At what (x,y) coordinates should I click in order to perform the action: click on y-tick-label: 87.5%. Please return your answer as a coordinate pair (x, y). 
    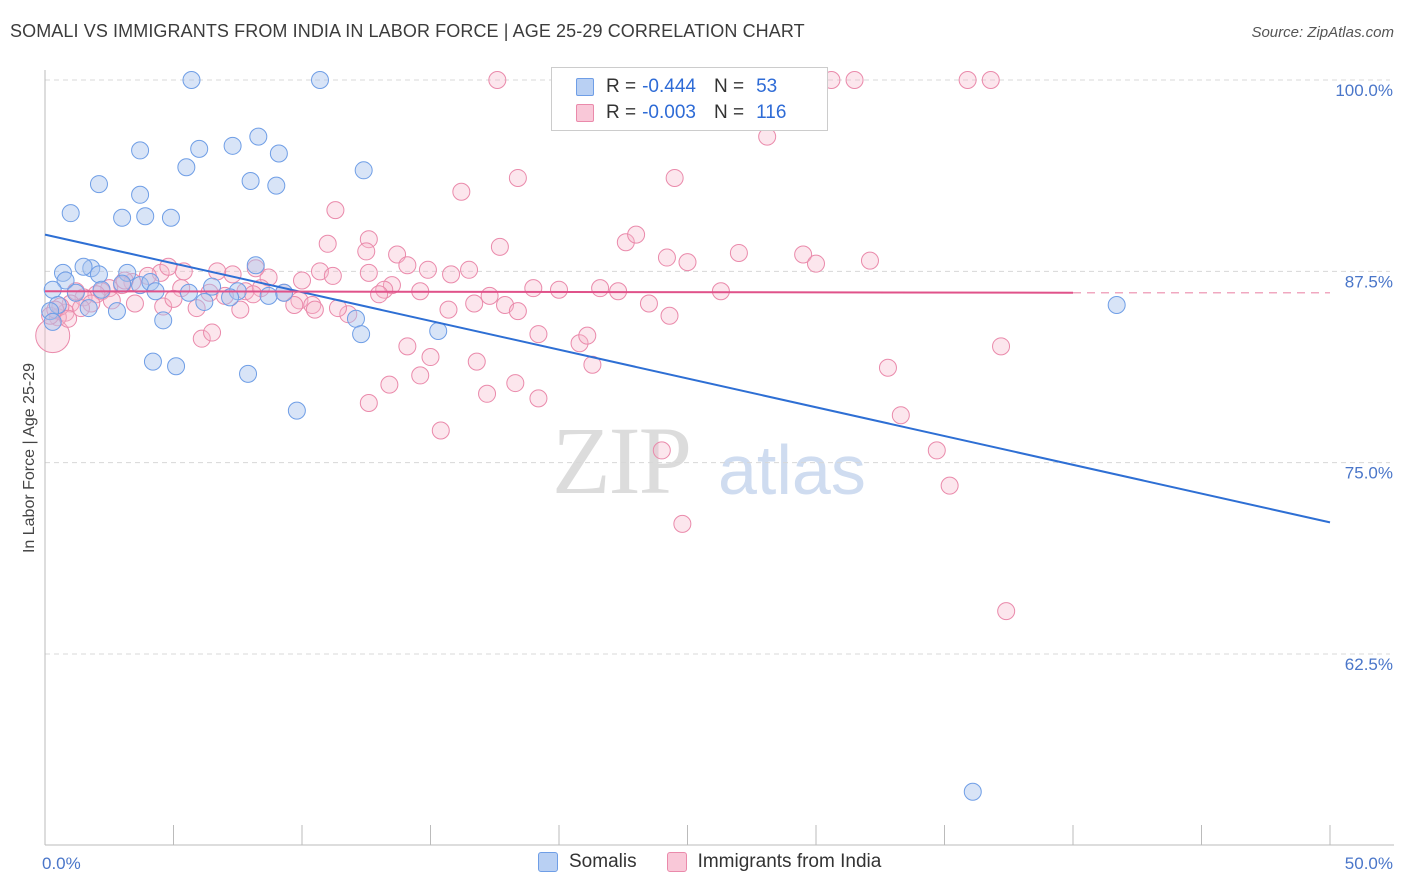
    Looking at the image, I should click on (1369, 281).